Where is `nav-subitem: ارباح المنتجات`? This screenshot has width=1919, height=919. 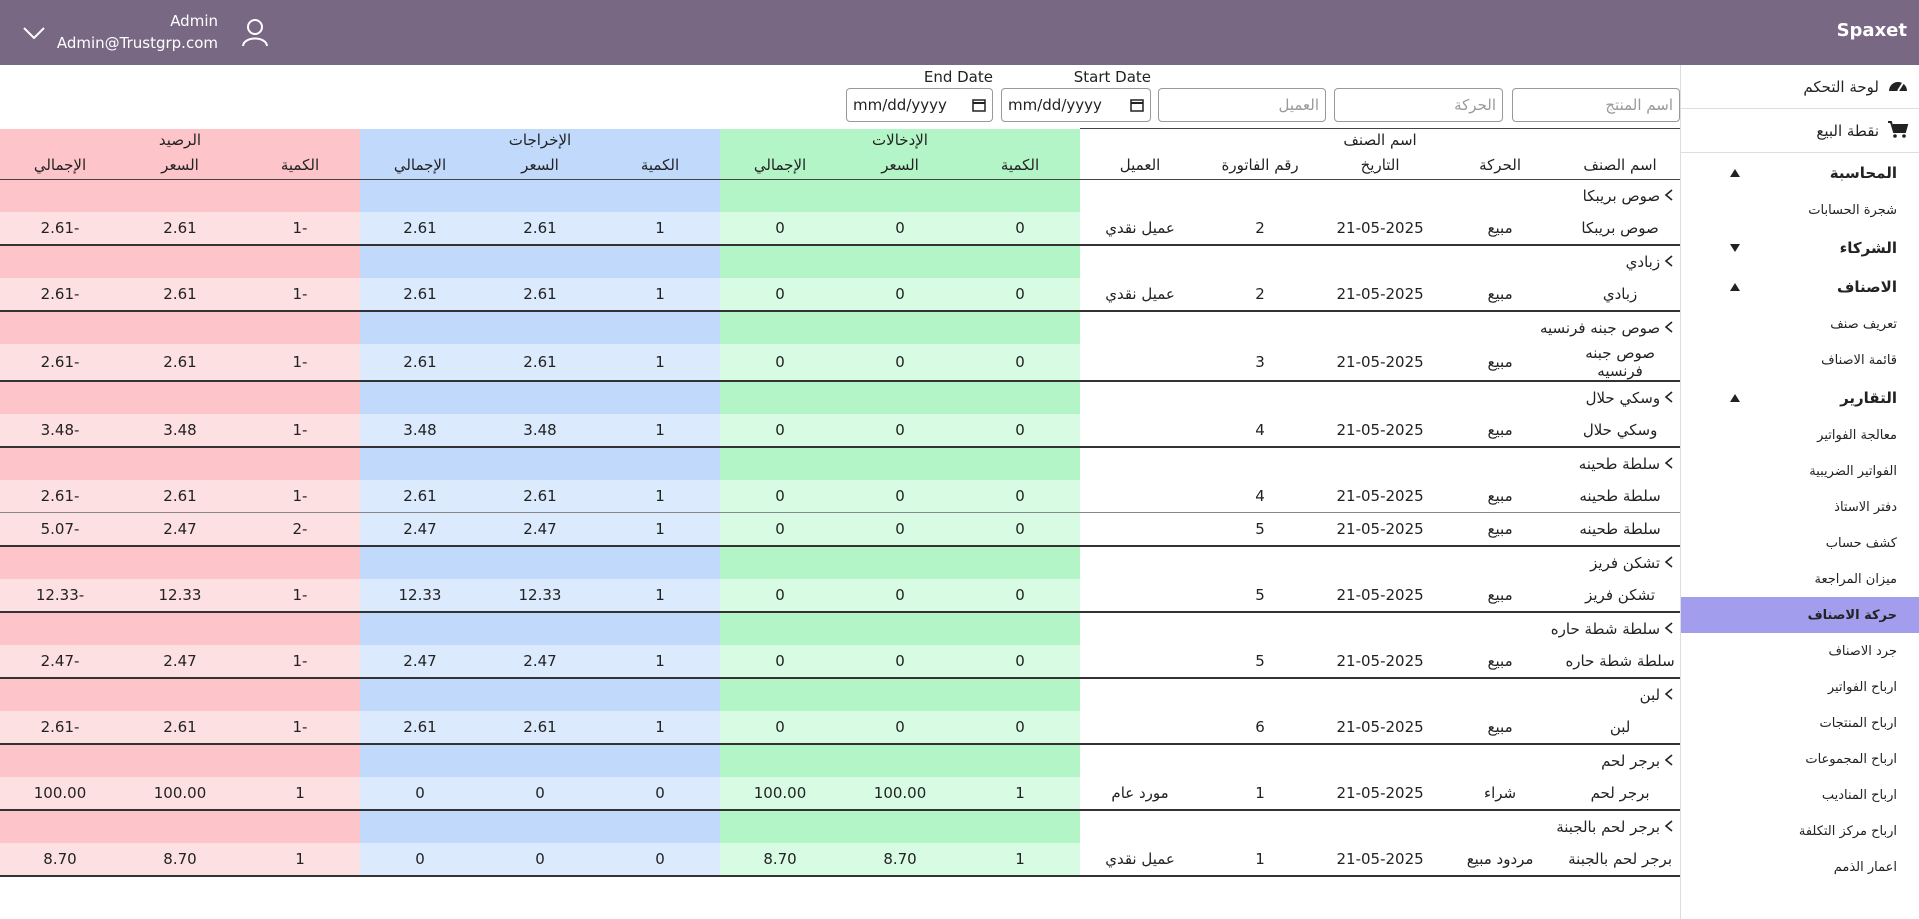
nav-subitem: ارباح المنتجات is located at coordinates (1800, 723).